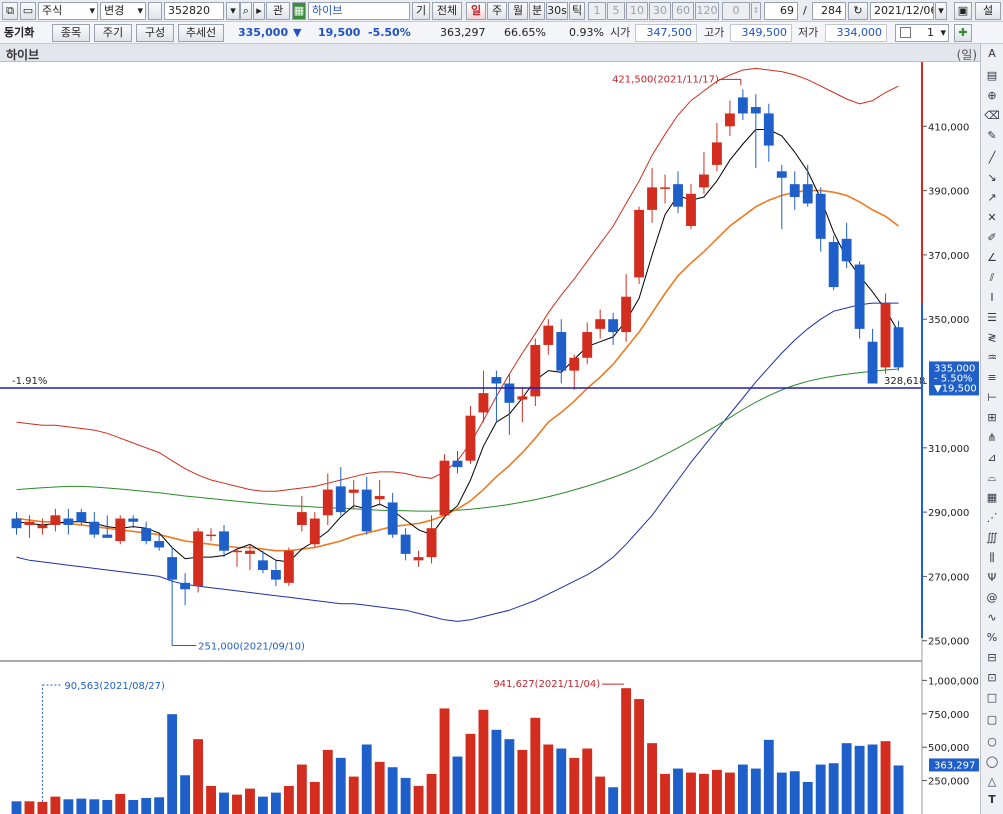  I want to click on time-zone-tool-icon: ⫼, so click(992, 557).